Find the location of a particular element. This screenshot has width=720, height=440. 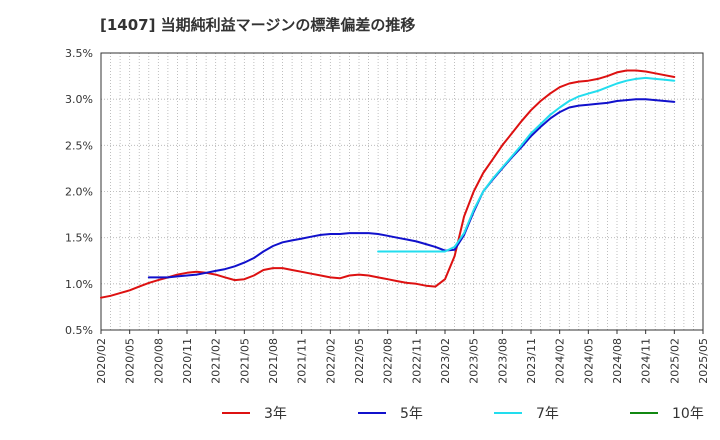

x-tick-label: 2022/02 is located at coordinates (330, 361).